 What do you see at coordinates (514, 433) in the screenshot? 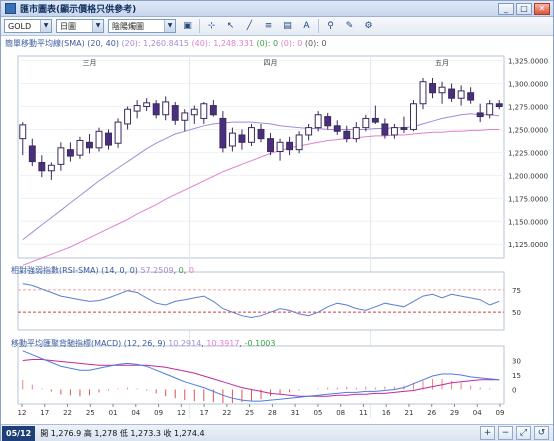
I see `zoom-controls: + − ⤢ ↺` at bounding box center [514, 433].